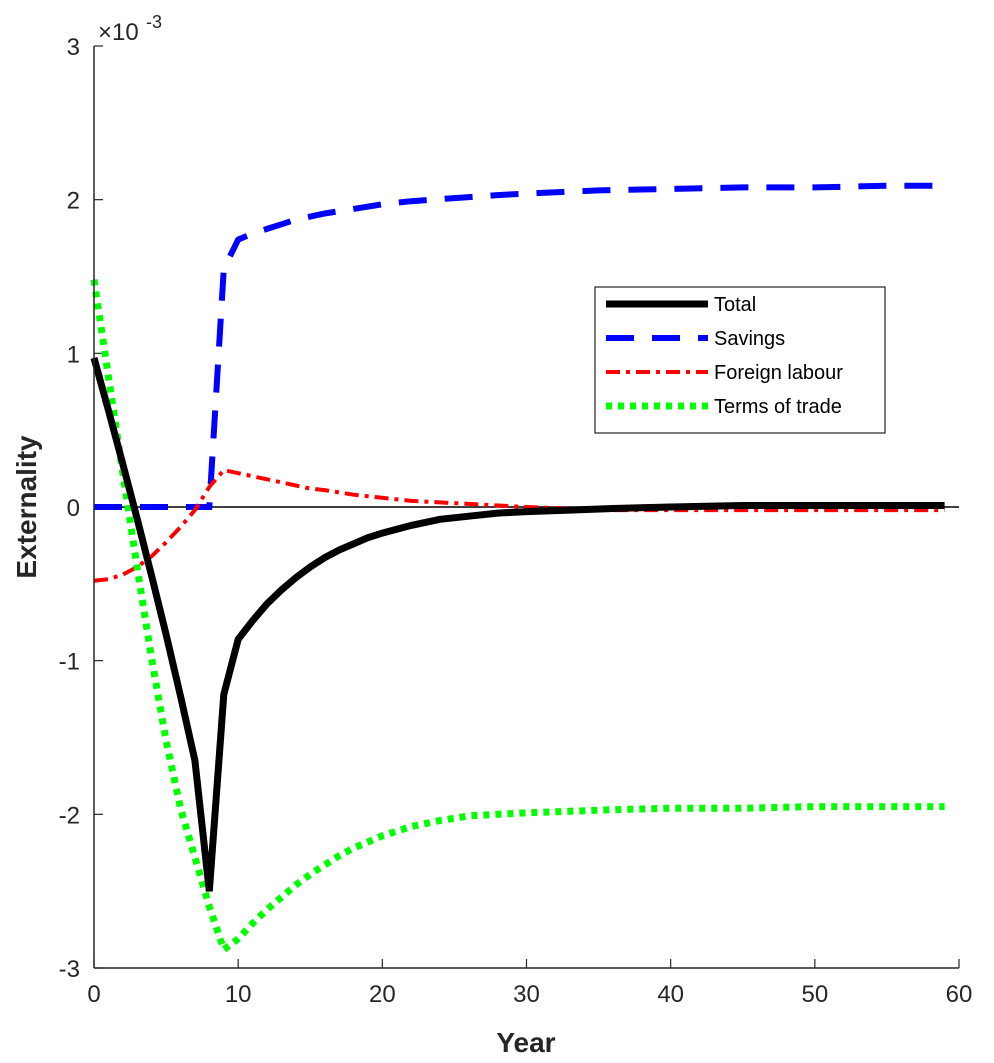 This screenshot has width=994, height=1063. I want to click on x-tick-label: 40, so click(670, 994).